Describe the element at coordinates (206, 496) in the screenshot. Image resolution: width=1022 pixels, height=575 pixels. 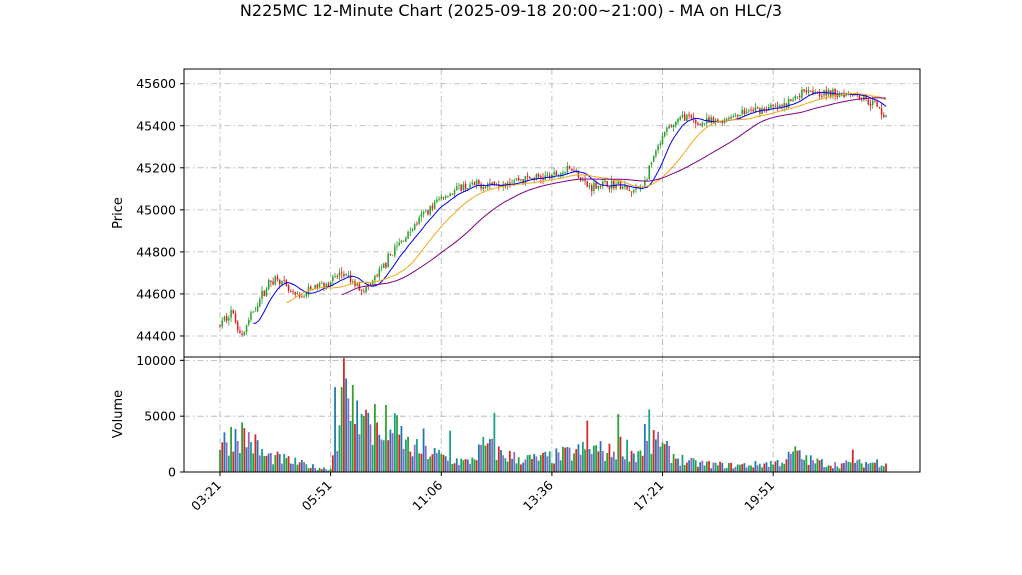
I see `x-tick-label: 03:21` at that location.